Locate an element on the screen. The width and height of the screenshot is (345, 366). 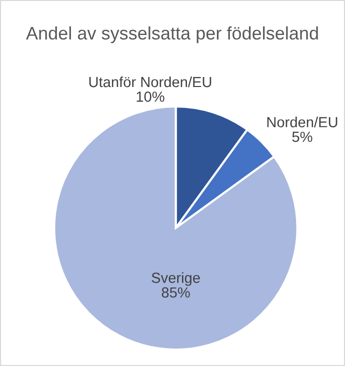
data-label: 10% is located at coordinates (150, 97).